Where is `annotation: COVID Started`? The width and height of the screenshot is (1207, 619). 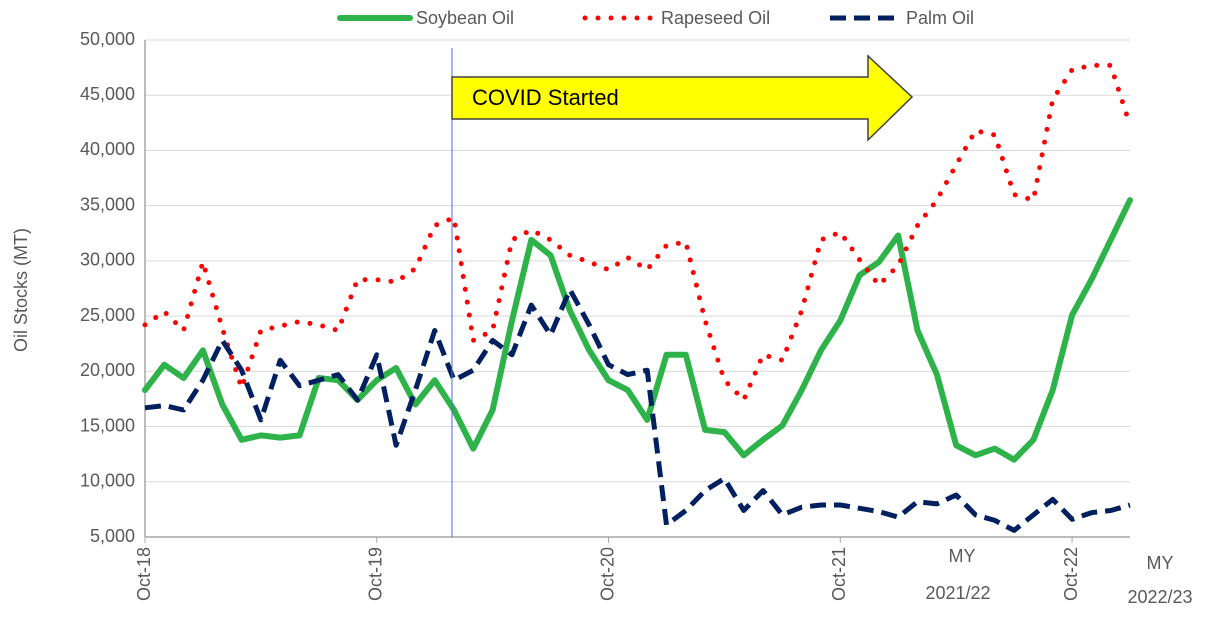 annotation: COVID Started is located at coordinates (545, 97).